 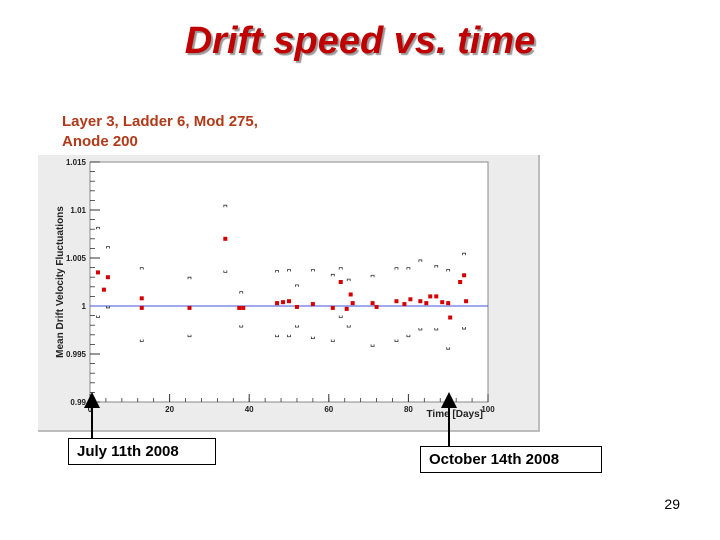 What do you see at coordinates (160, 121) in the screenshot?
I see `subtitle-line-1: Layer 3, Ladder 6, Mod 275,` at bounding box center [160, 121].